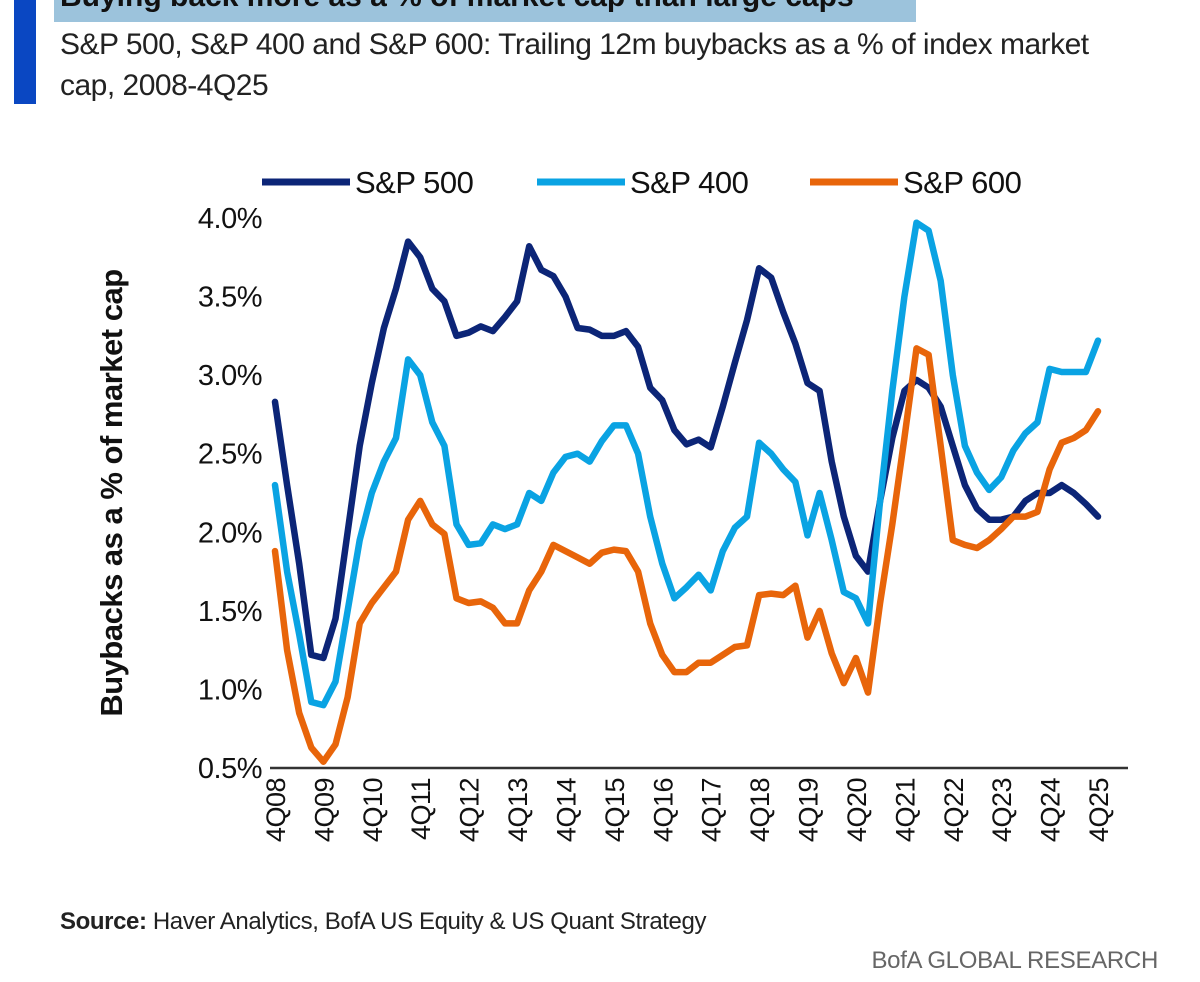 The width and height of the screenshot is (1200, 982). I want to click on x-tick-label: 4Q10, so click(373, 810).